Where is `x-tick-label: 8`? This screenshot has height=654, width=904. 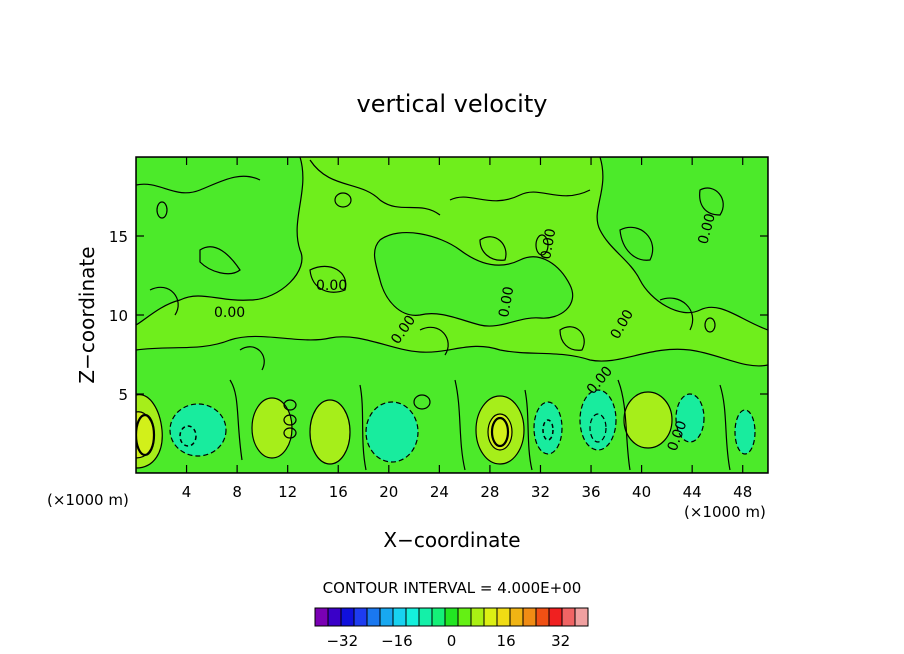 x-tick-label: 8 is located at coordinates (237, 492).